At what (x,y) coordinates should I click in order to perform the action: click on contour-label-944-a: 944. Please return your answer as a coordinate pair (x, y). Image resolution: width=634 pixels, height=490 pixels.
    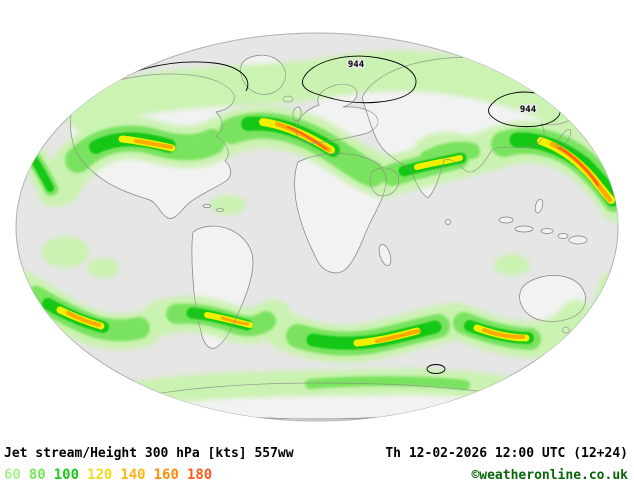
    Looking at the image, I should click on (356, 65).